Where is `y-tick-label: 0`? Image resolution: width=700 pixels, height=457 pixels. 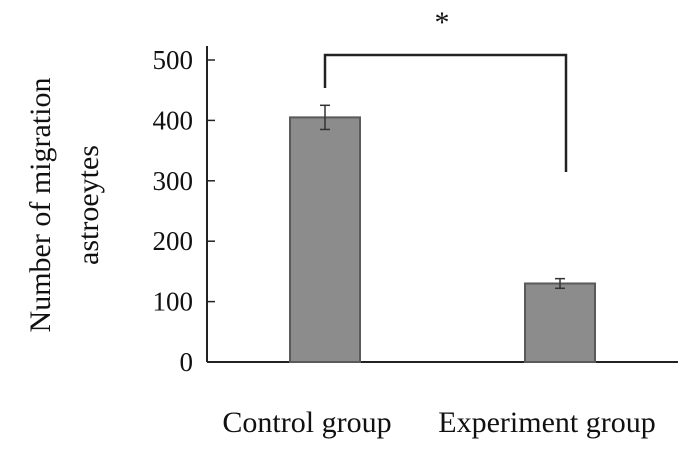 y-tick-label: 0 is located at coordinates (187, 362).